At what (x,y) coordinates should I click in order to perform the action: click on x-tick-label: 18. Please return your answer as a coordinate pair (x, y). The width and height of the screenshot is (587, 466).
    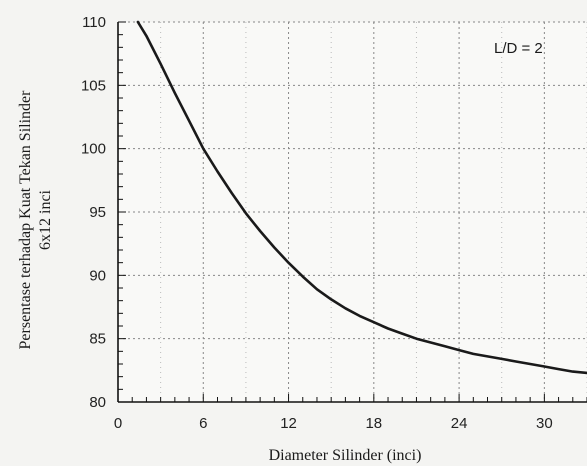
    Looking at the image, I should click on (373, 423).